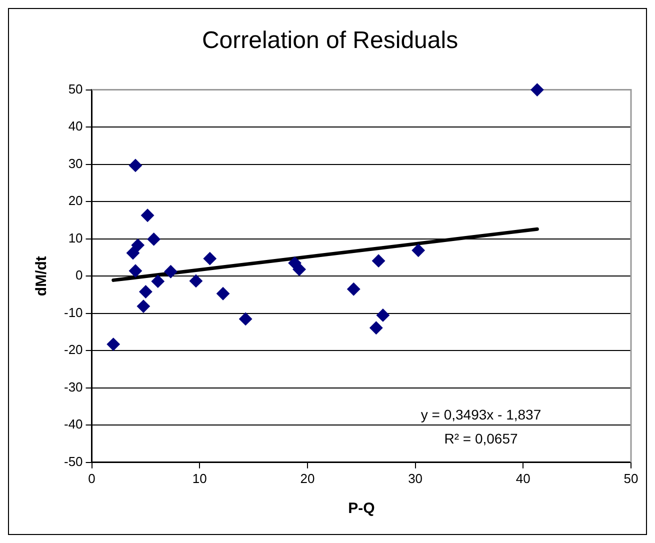 The width and height of the screenshot is (655, 543). What do you see at coordinates (92, 478) in the screenshot?
I see `x-tick-label: 0` at bounding box center [92, 478].